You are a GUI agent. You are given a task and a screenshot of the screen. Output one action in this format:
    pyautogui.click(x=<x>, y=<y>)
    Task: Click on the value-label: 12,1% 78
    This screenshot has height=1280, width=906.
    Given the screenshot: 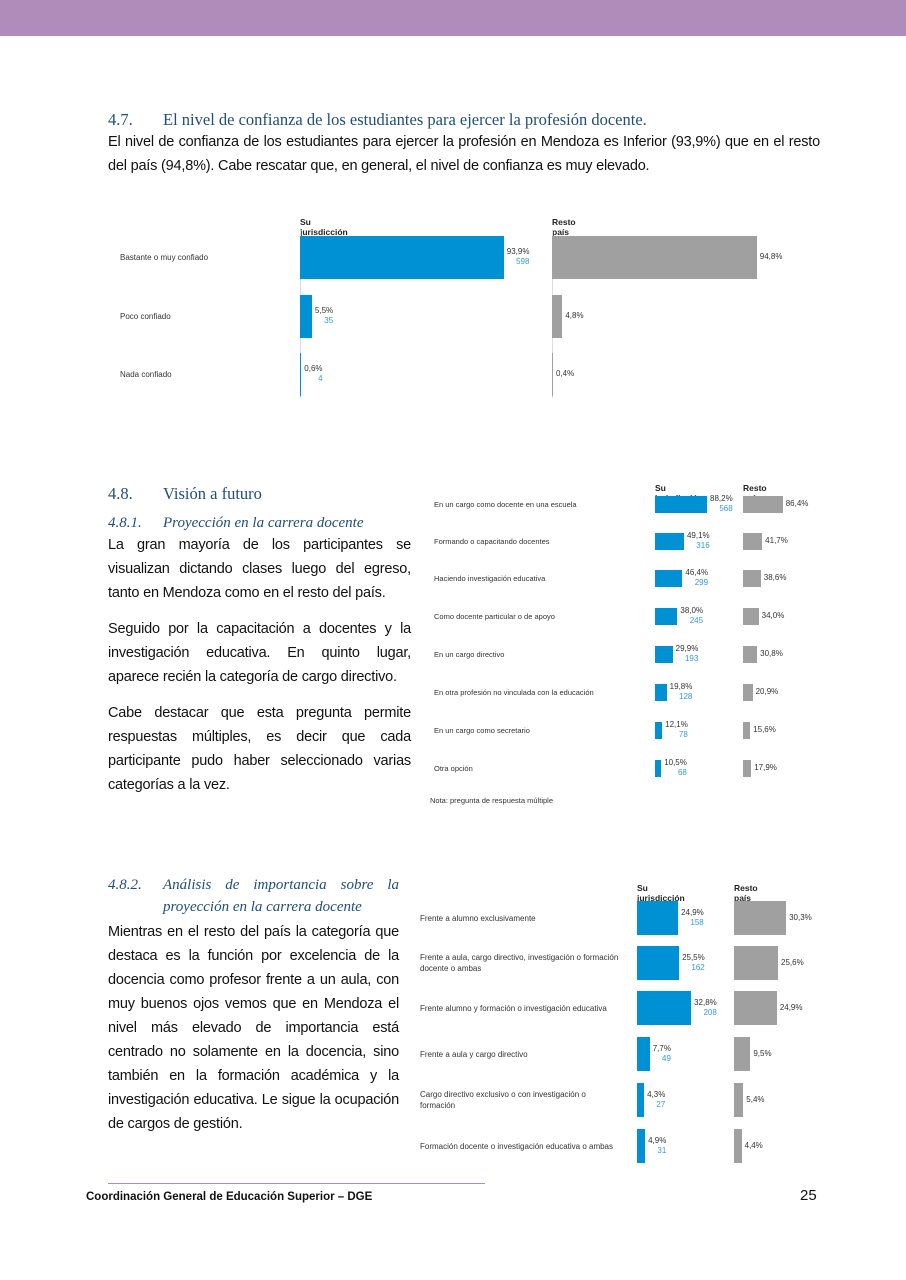 What is the action you would take?
    pyautogui.click(x=676, y=730)
    